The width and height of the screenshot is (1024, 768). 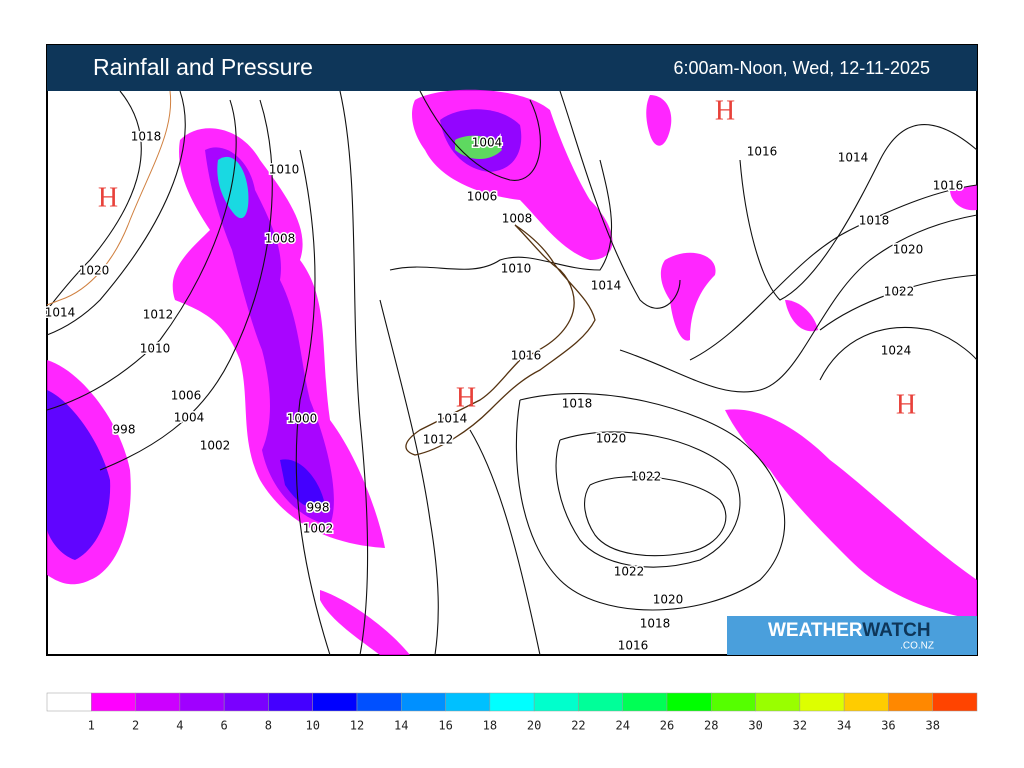 I want to click on legend-tick: 22, so click(x=578, y=726).